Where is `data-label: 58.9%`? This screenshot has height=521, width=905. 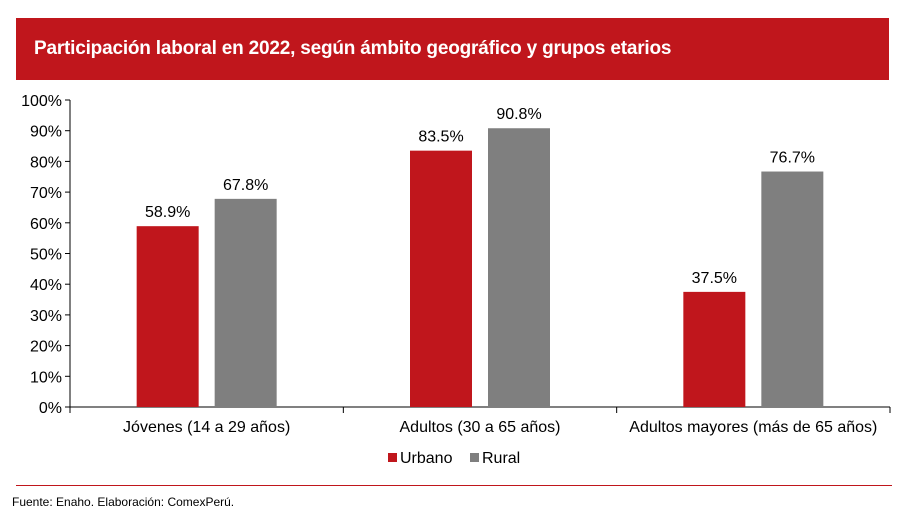 data-label: 58.9% is located at coordinates (167, 212).